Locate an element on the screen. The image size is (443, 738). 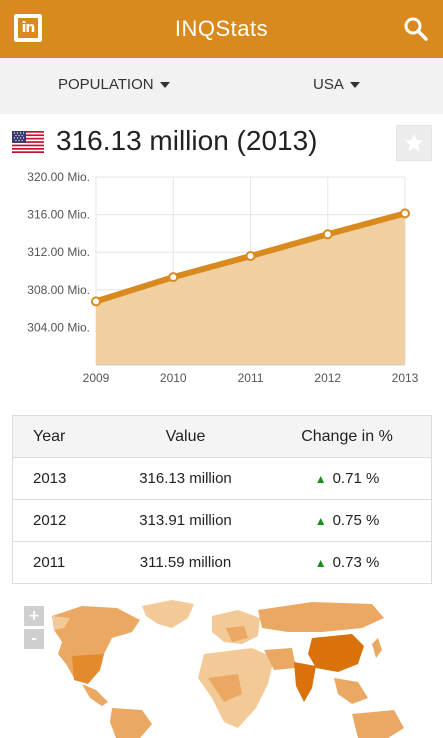
zoom-in-button: + is located at coordinates (34, 616).